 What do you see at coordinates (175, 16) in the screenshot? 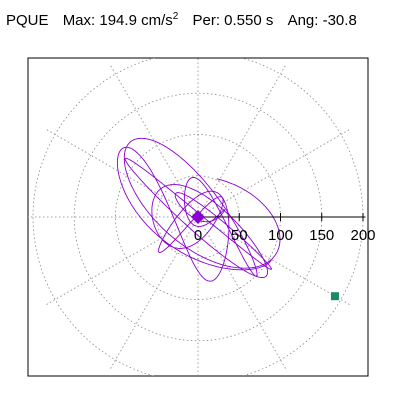
I see `max-value-exponent: 2` at bounding box center [175, 16].